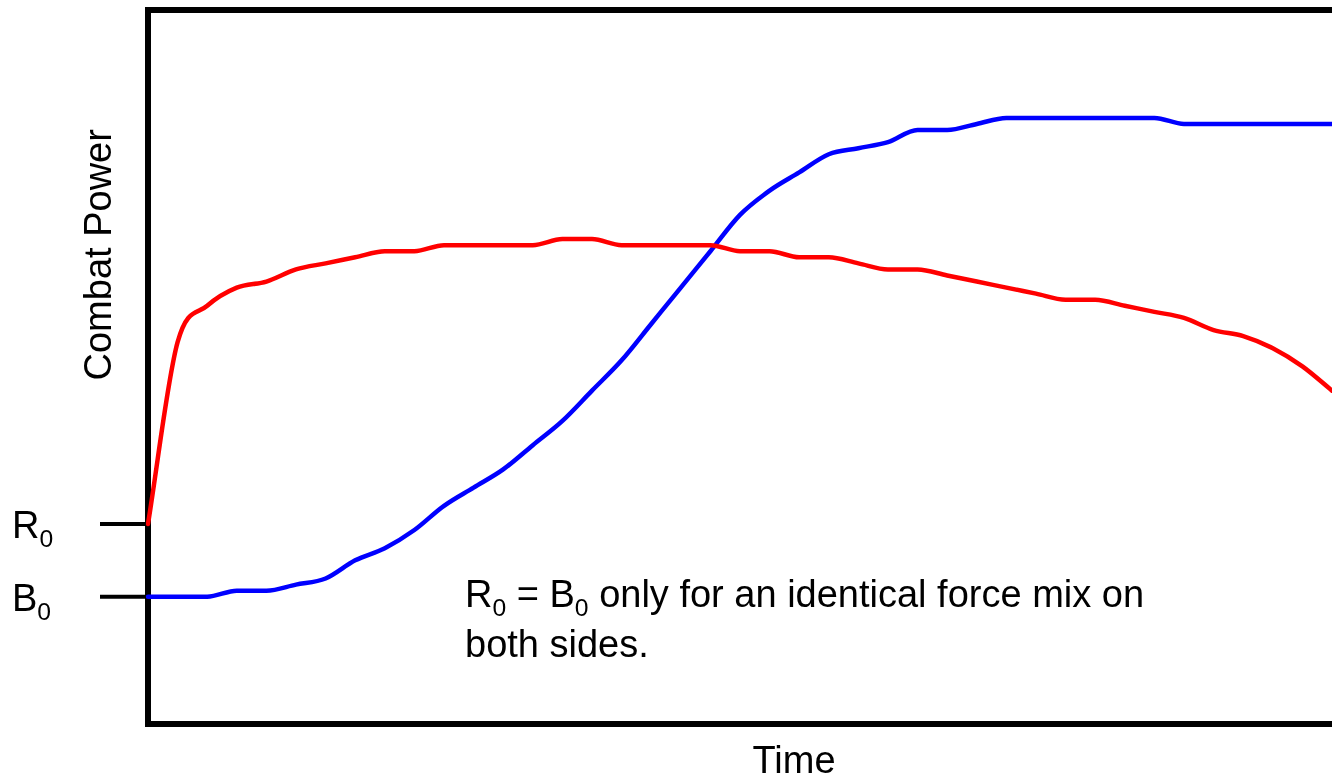  What do you see at coordinates (794, 760) in the screenshot?
I see `x-axis-title: Time` at bounding box center [794, 760].